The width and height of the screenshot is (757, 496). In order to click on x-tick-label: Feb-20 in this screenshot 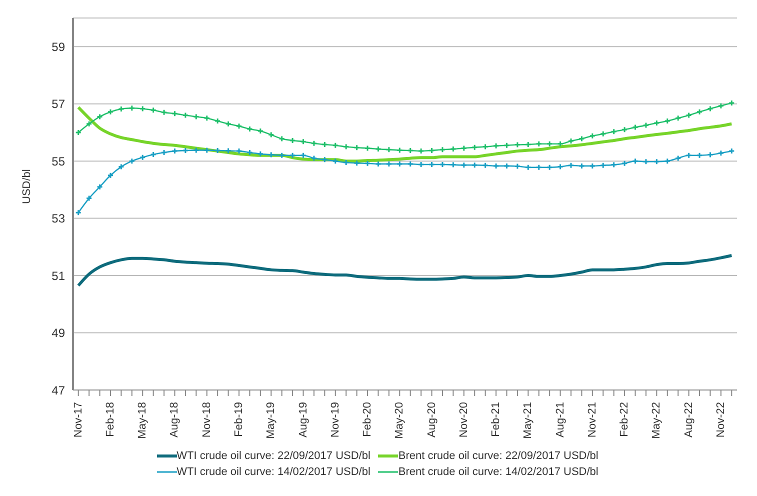, I will do `click(368, 419)`.